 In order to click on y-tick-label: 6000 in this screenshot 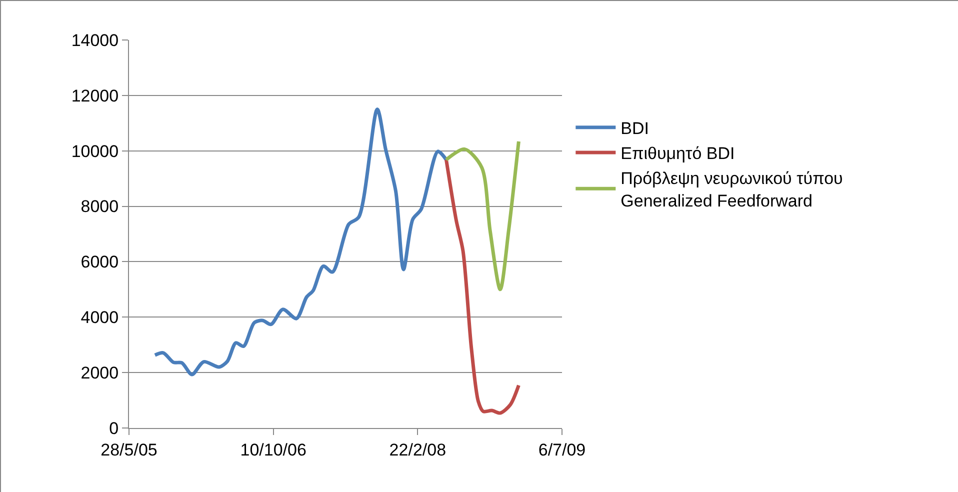, I will do `click(99, 262)`.